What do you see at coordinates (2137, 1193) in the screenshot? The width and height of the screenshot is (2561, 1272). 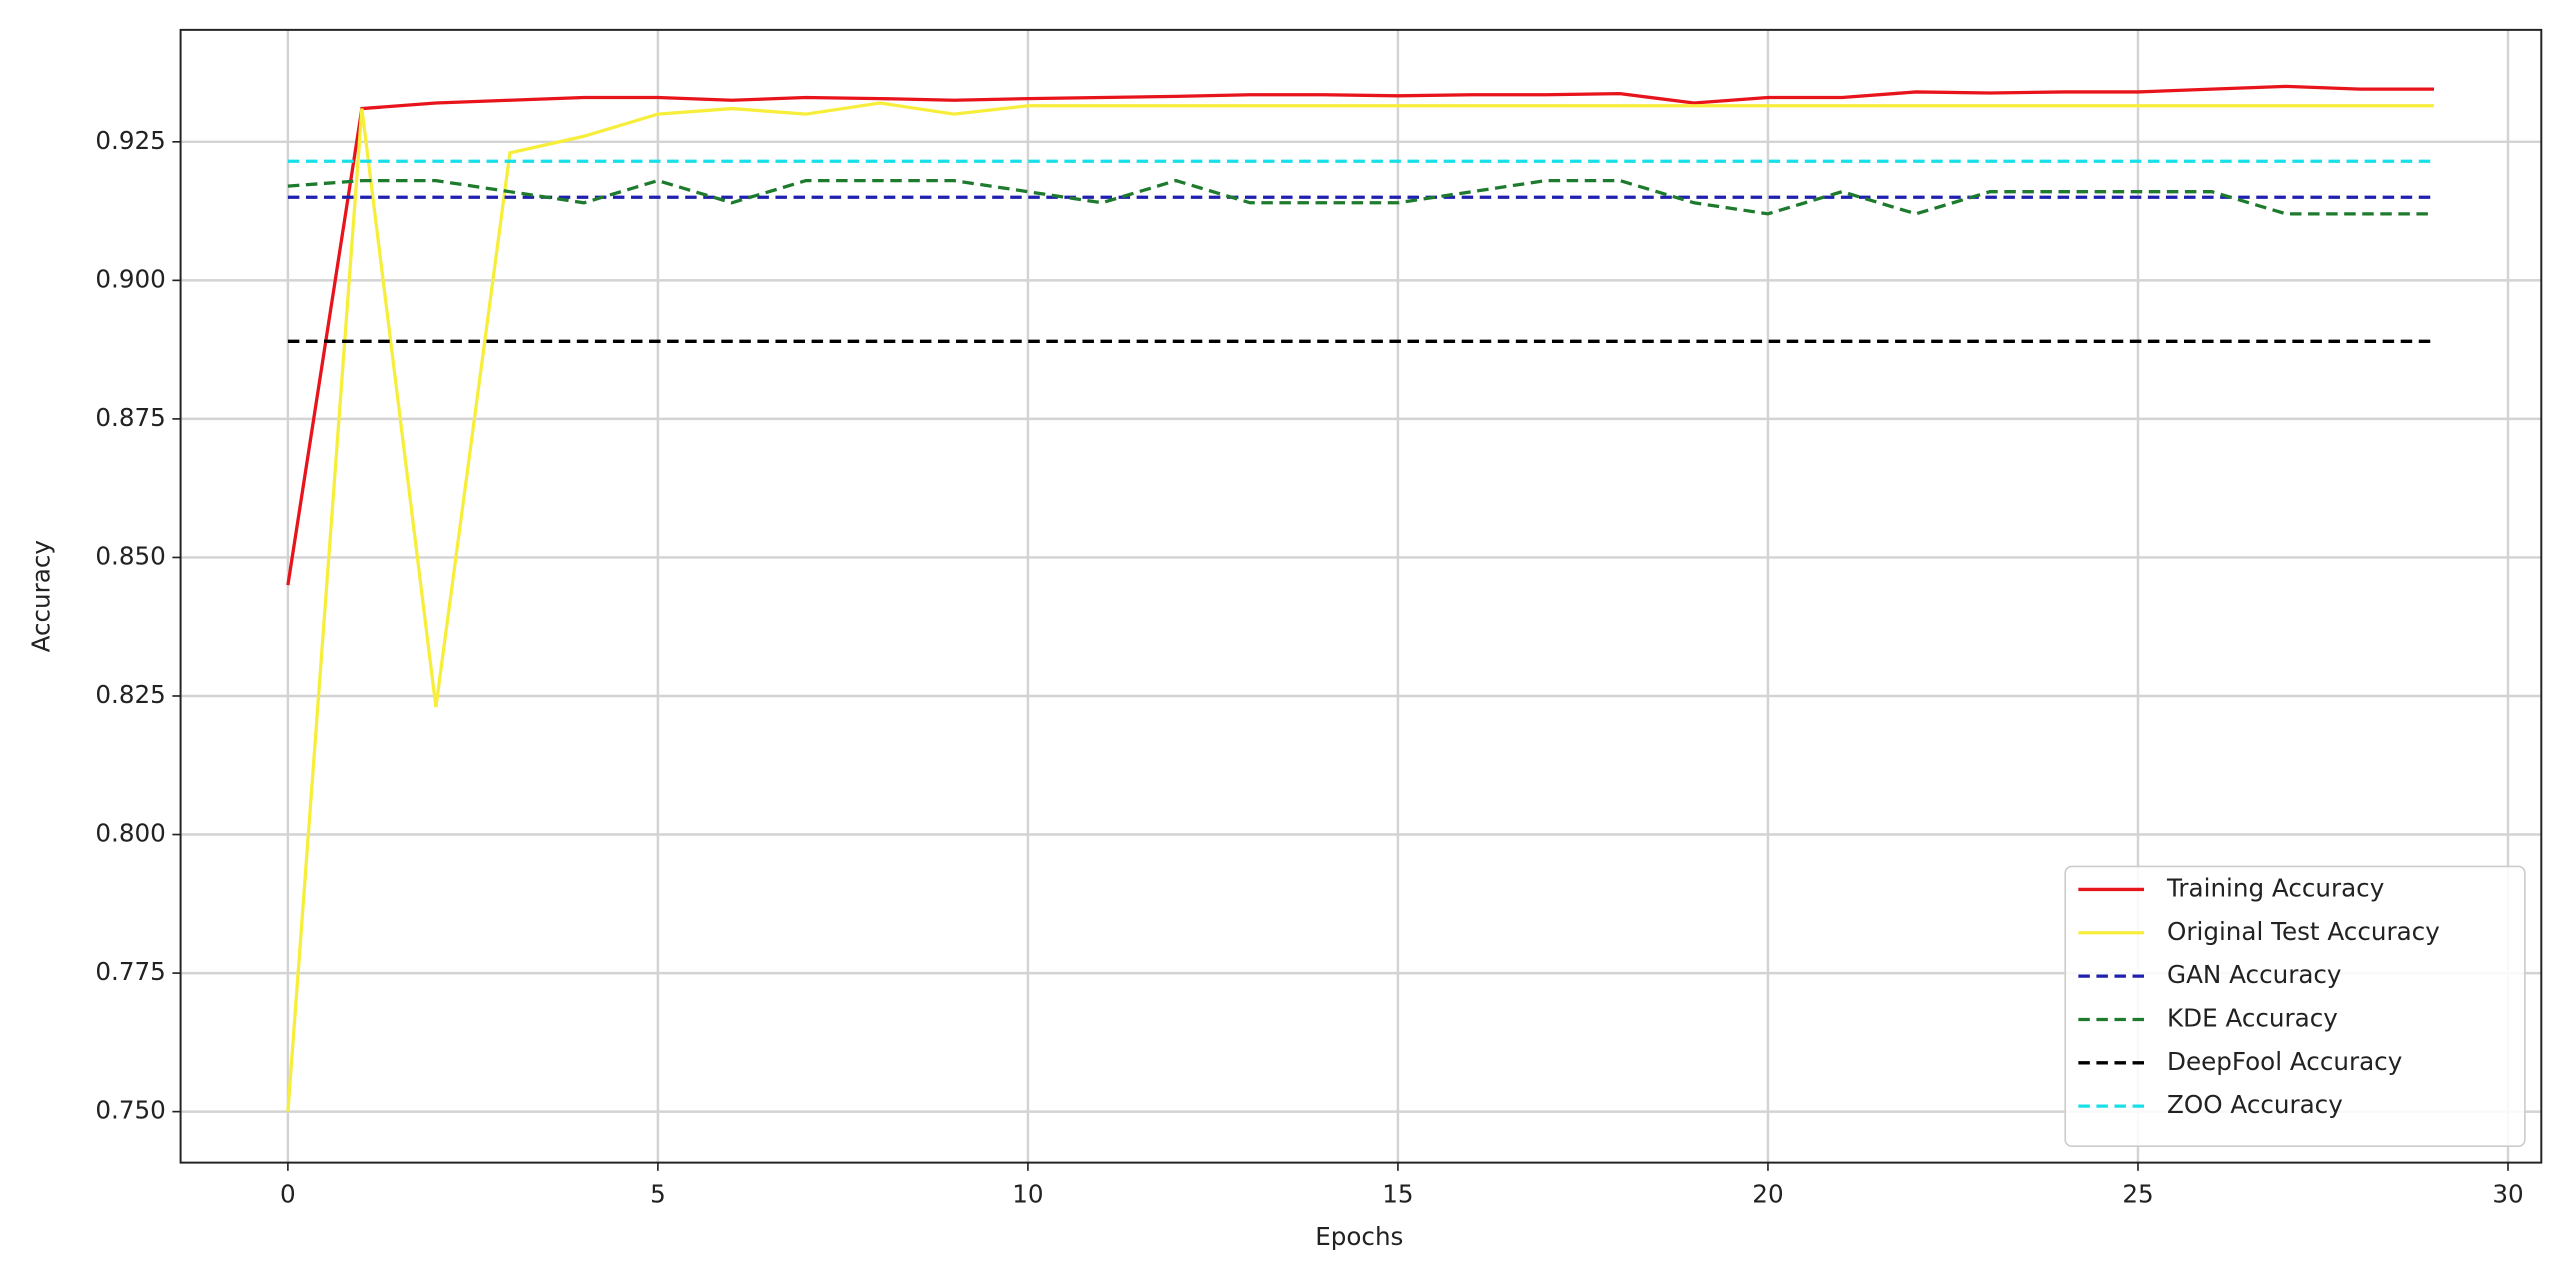 I see `x-tick-label: 25` at bounding box center [2137, 1193].